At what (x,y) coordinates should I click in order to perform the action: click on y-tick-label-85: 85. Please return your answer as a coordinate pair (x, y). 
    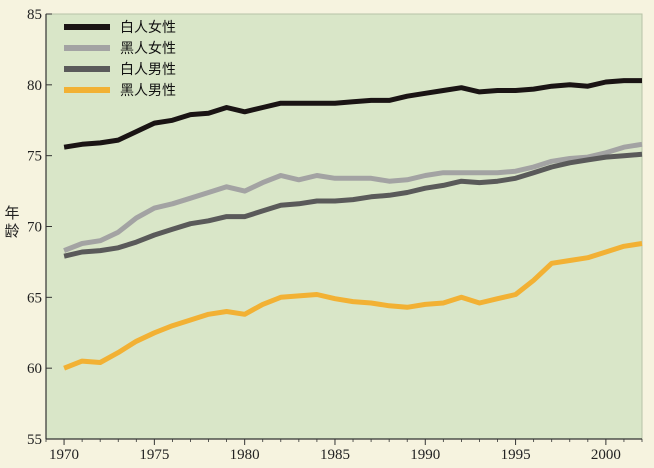
    Looking at the image, I should click on (34, 15).